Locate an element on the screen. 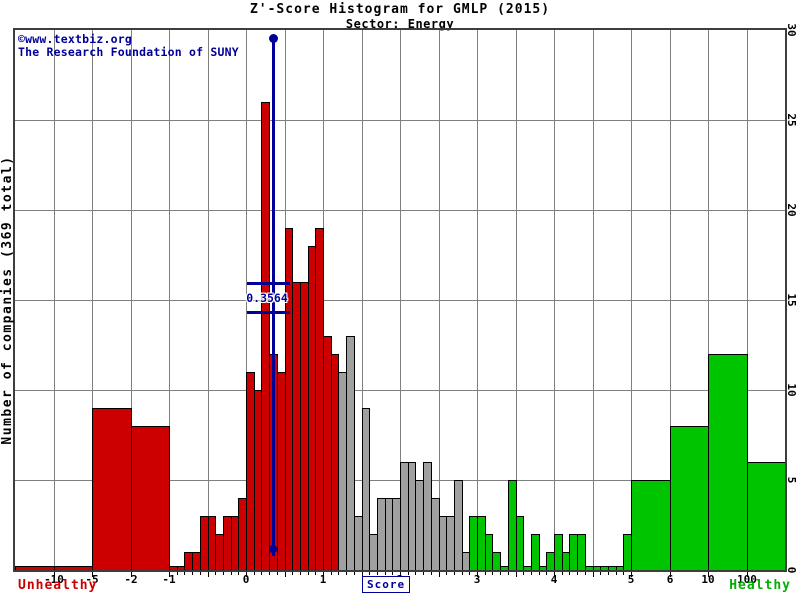 The height and width of the screenshot is (600, 800). x-tick-label: 10 is located at coordinates (708, 579).